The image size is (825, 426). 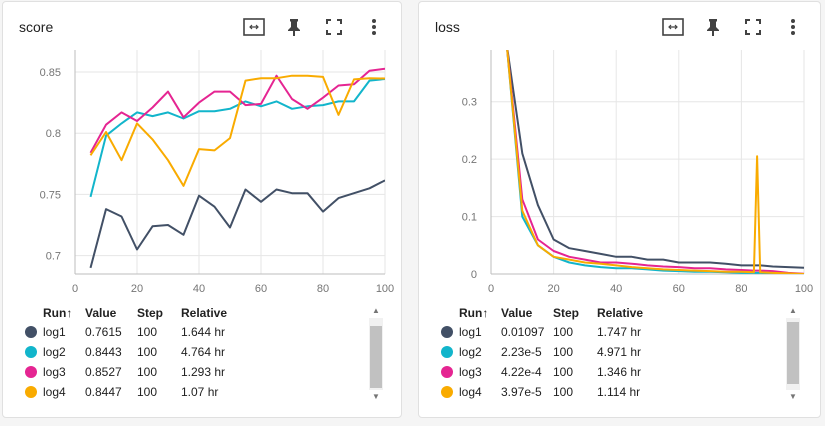 I want to click on relative-cell: 1.07 hr, so click(x=200, y=392).